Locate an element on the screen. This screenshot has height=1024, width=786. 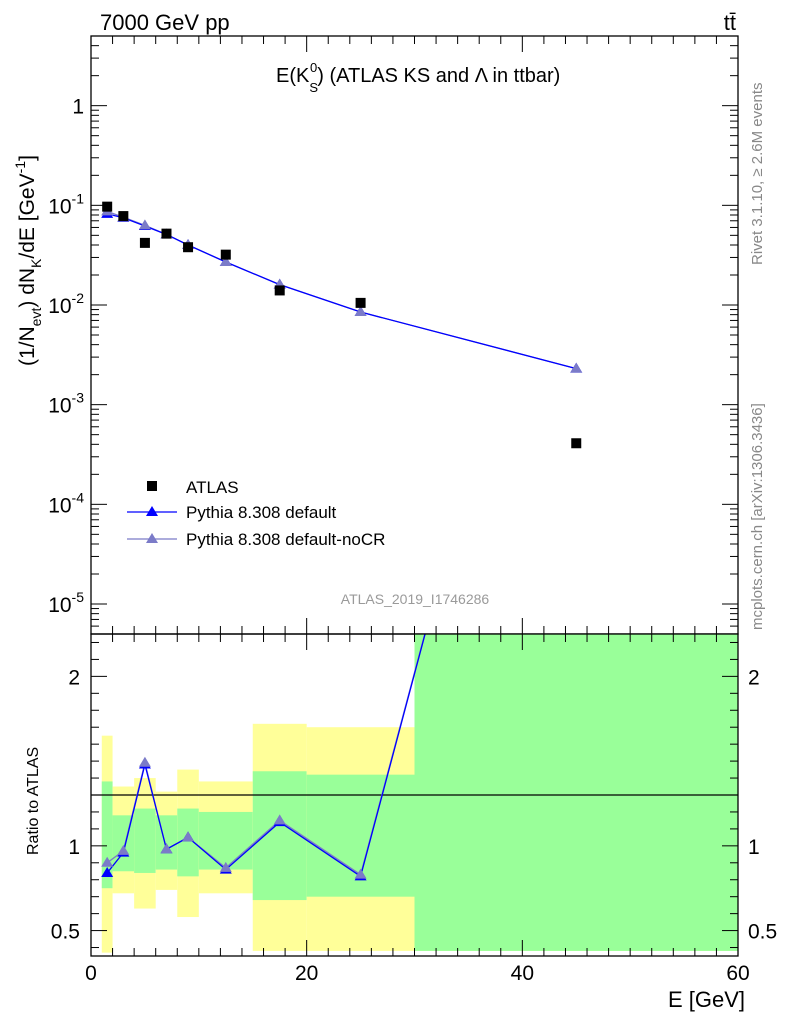
lower-marks is located at coordinates (263, 757).